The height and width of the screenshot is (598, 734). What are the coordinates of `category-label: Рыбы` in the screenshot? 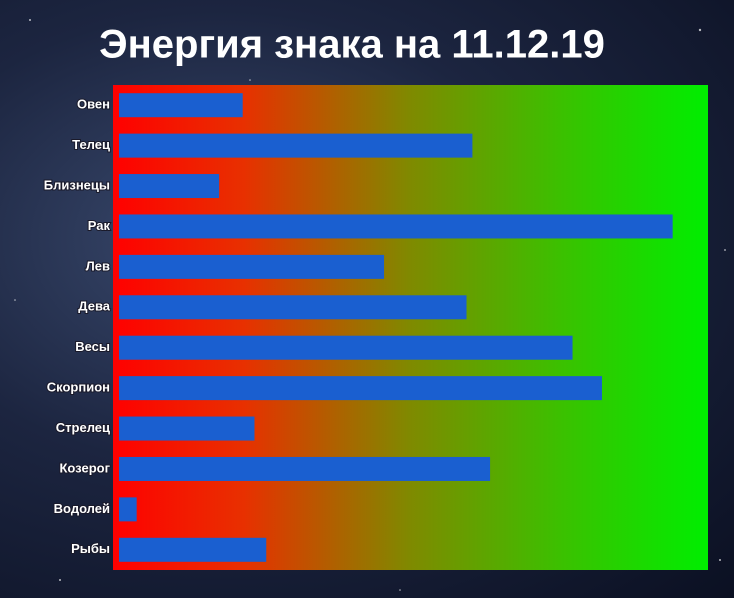 It's located at (90, 548).